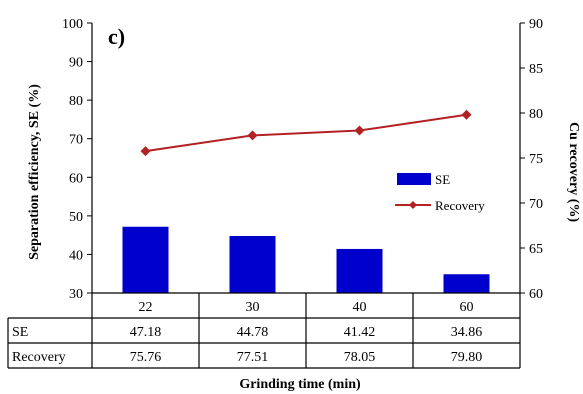  What do you see at coordinates (440, 192) in the screenshot?
I see `legend: SE Recovery` at bounding box center [440, 192].